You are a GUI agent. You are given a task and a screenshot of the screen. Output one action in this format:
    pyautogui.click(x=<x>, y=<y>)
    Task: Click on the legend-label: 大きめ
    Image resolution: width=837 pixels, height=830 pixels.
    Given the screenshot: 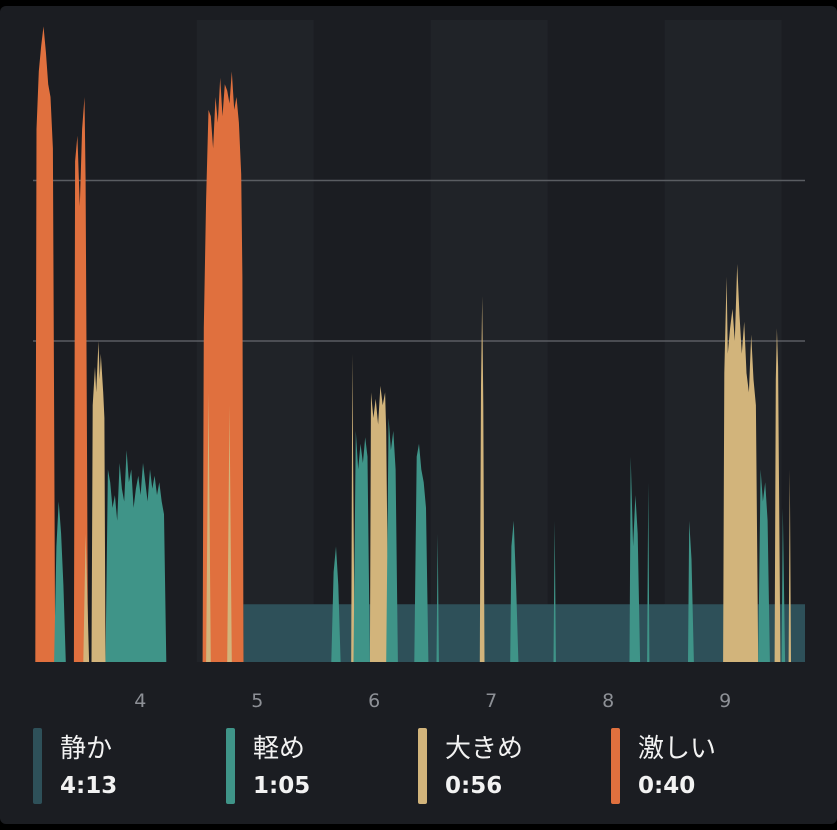 What is the action you would take?
    pyautogui.click(x=484, y=749)
    